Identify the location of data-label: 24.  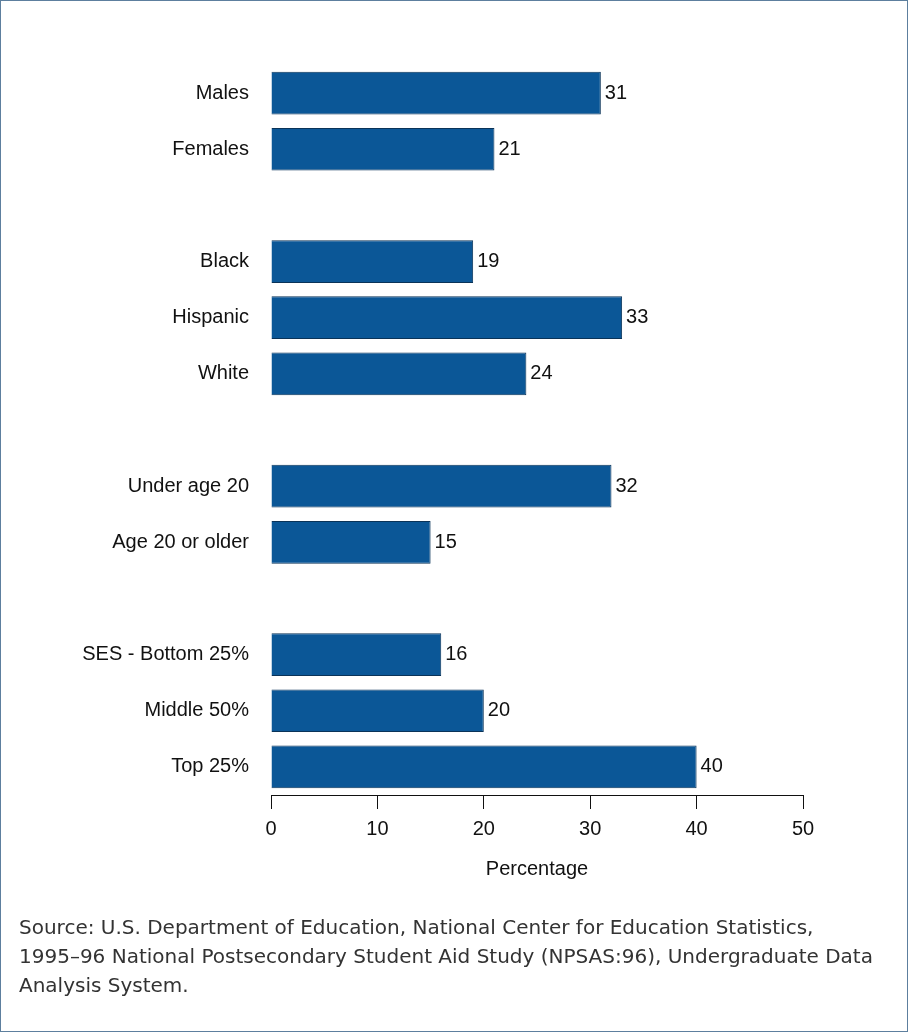
(541, 372).